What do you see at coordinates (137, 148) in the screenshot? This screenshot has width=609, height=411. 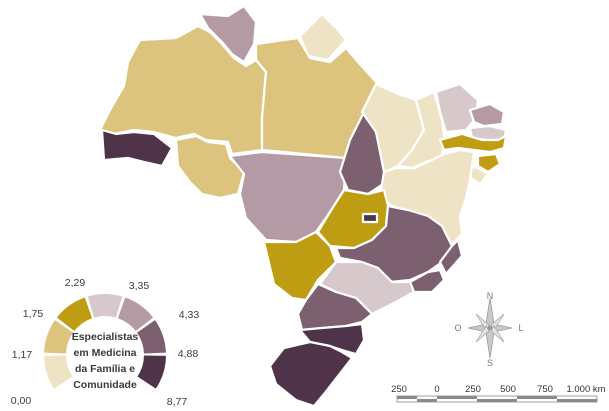 I see `state-ac` at bounding box center [137, 148].